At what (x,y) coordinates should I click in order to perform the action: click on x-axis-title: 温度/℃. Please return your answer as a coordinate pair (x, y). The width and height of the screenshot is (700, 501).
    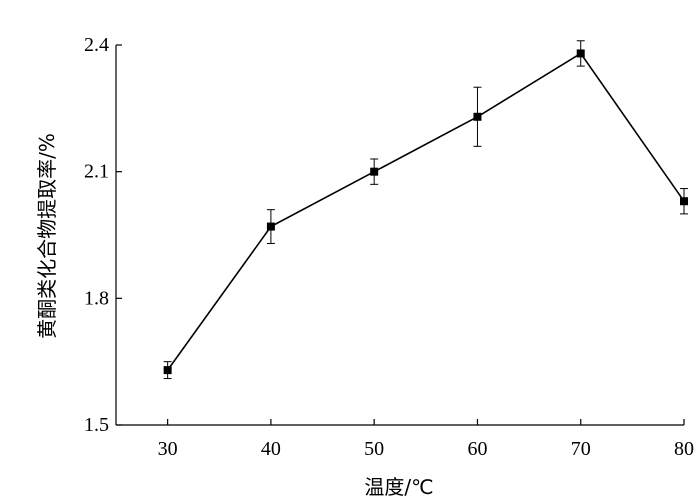
    Looking at the image, I should click on (398, 487).